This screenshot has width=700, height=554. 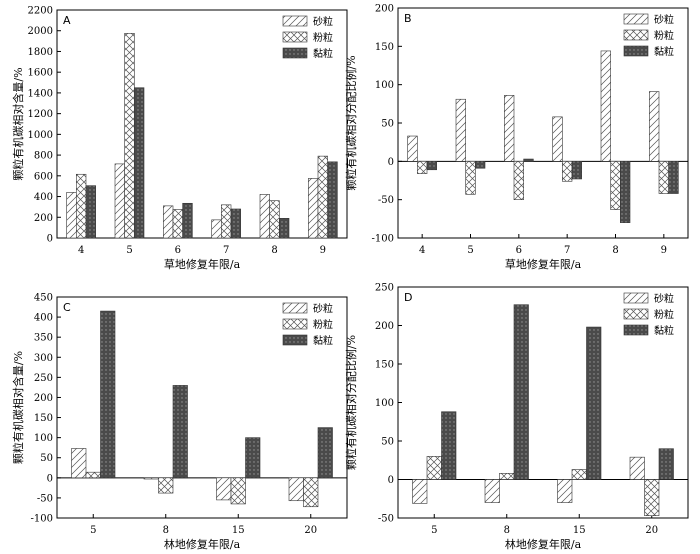 What do you see at coordinates (43, 156) in the screenshot?
I see `y-tick-label: 800` at bounding box center [43, 156].